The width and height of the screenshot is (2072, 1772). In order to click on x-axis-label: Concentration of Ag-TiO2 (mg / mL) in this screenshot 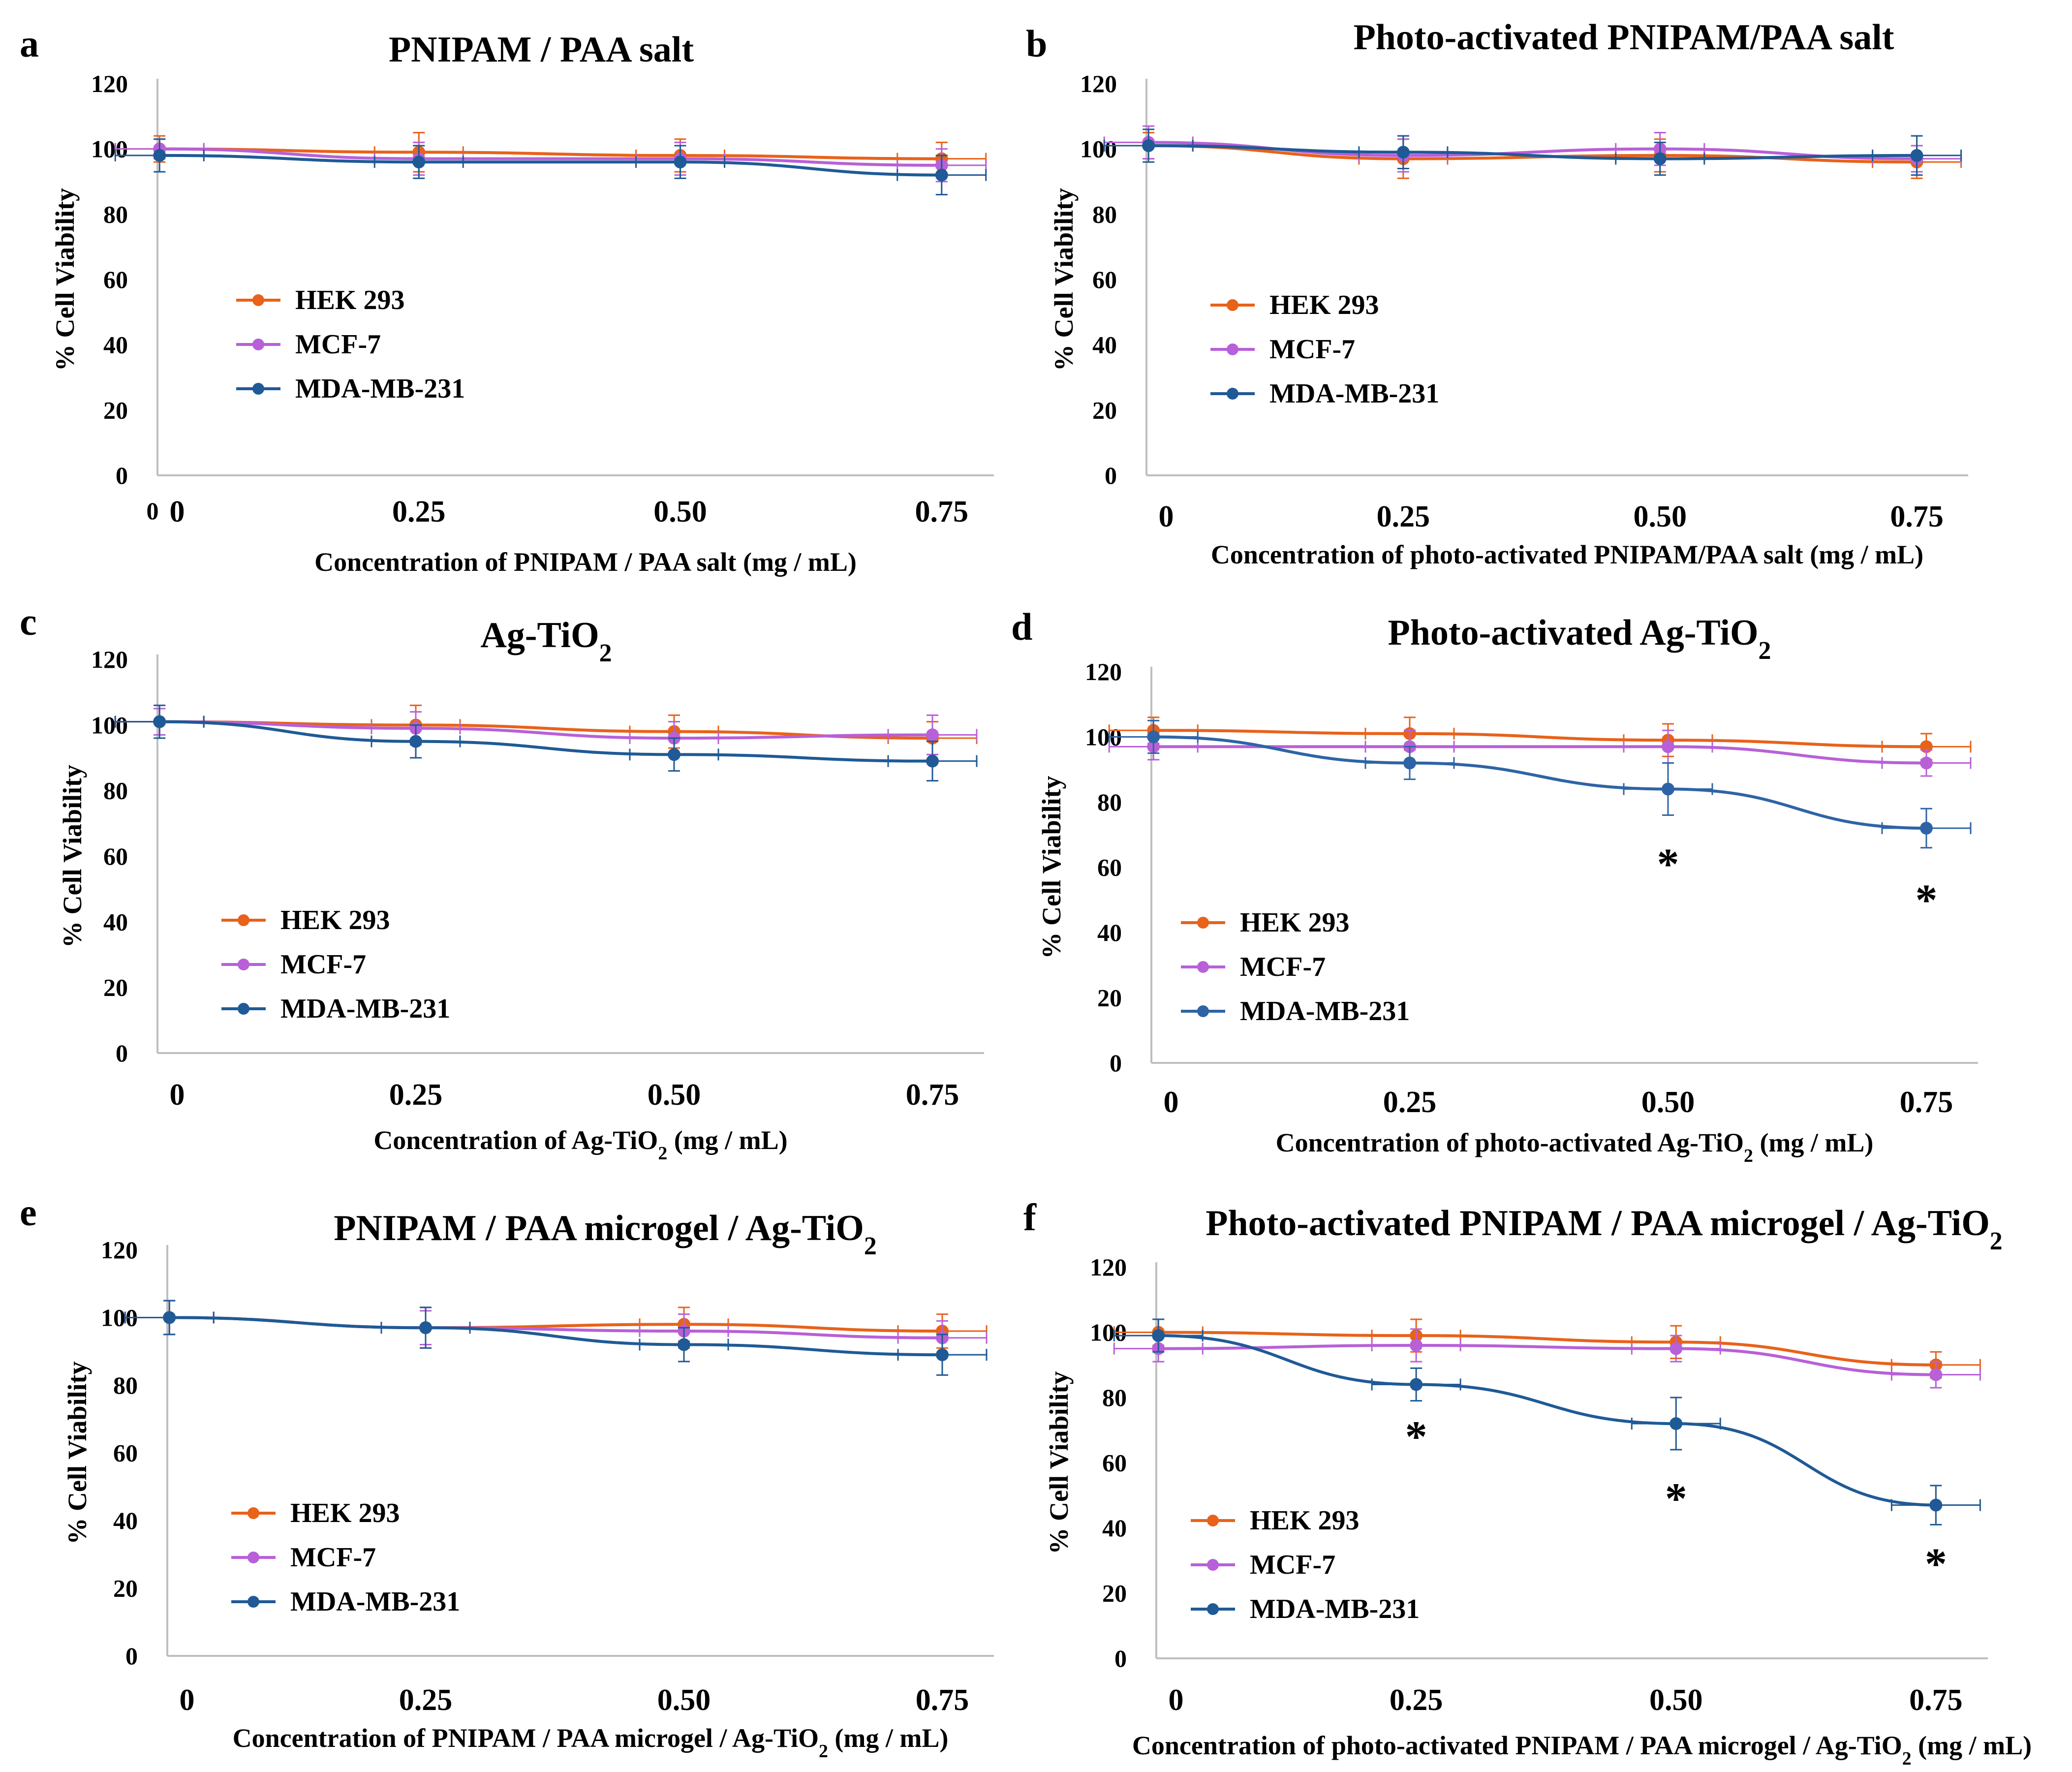, I will do `click(580, 1144)`.